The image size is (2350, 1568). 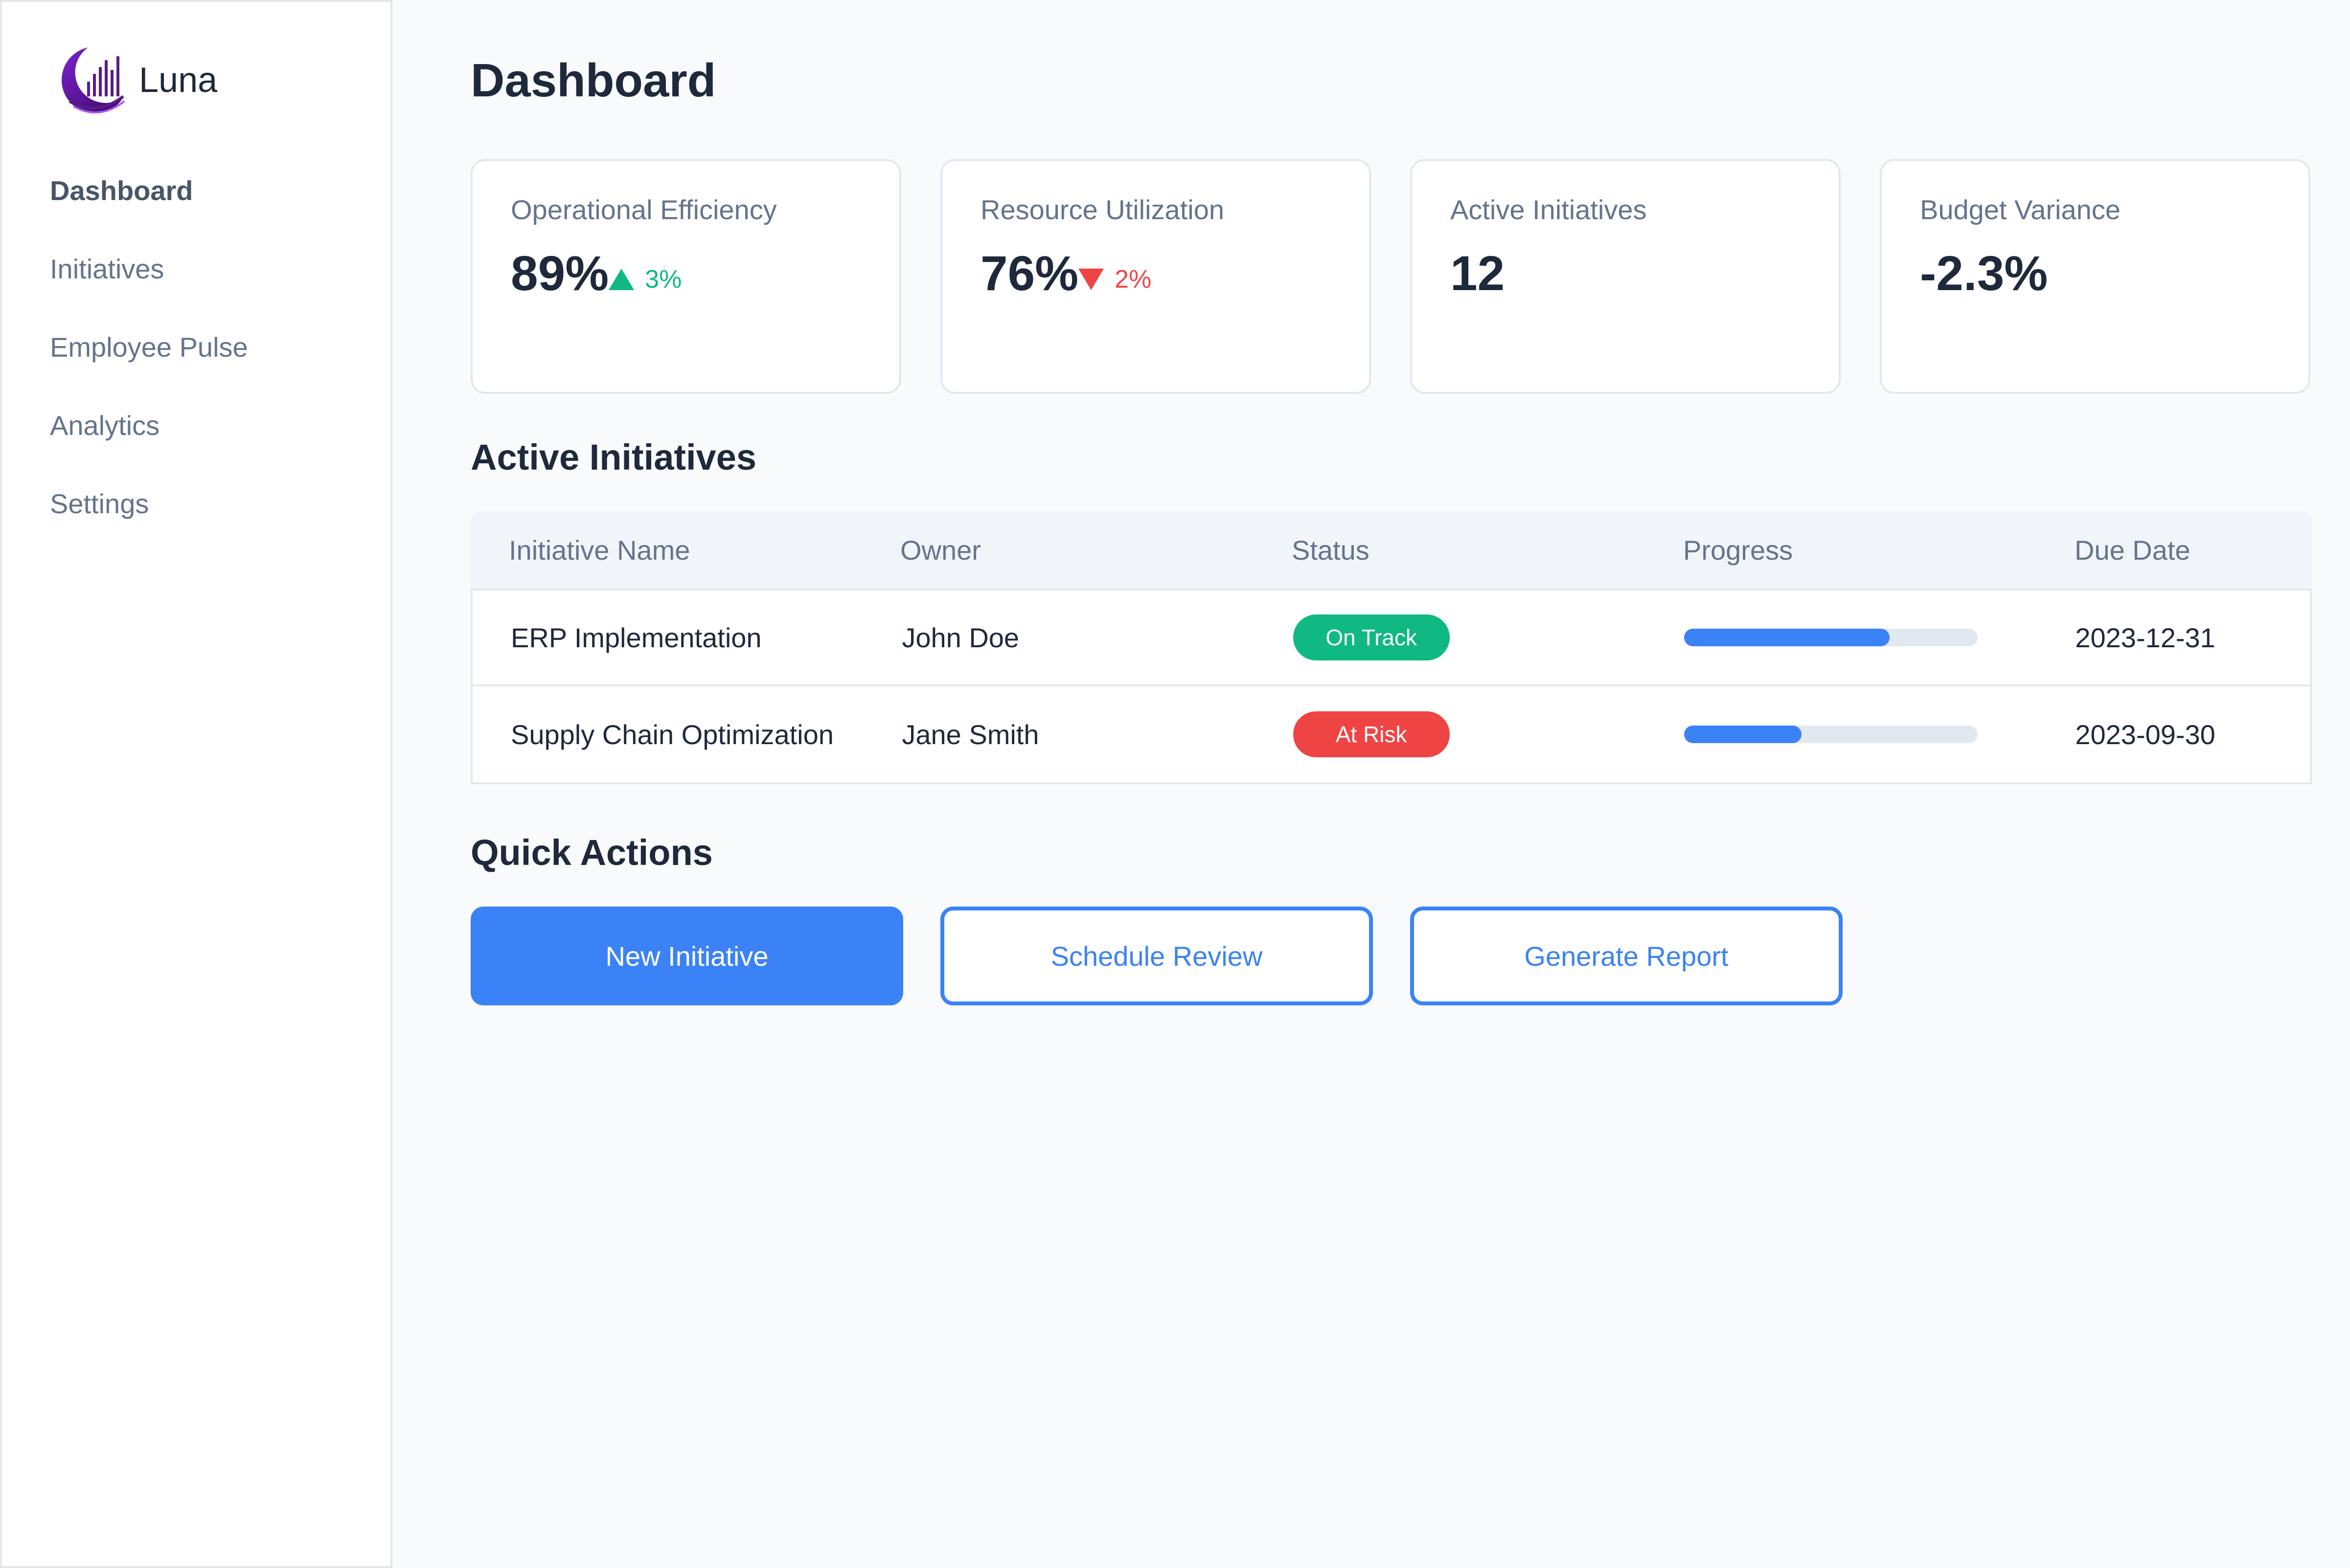 I want to click on metric-value: -2.3%, so click(x=1984, y=274).